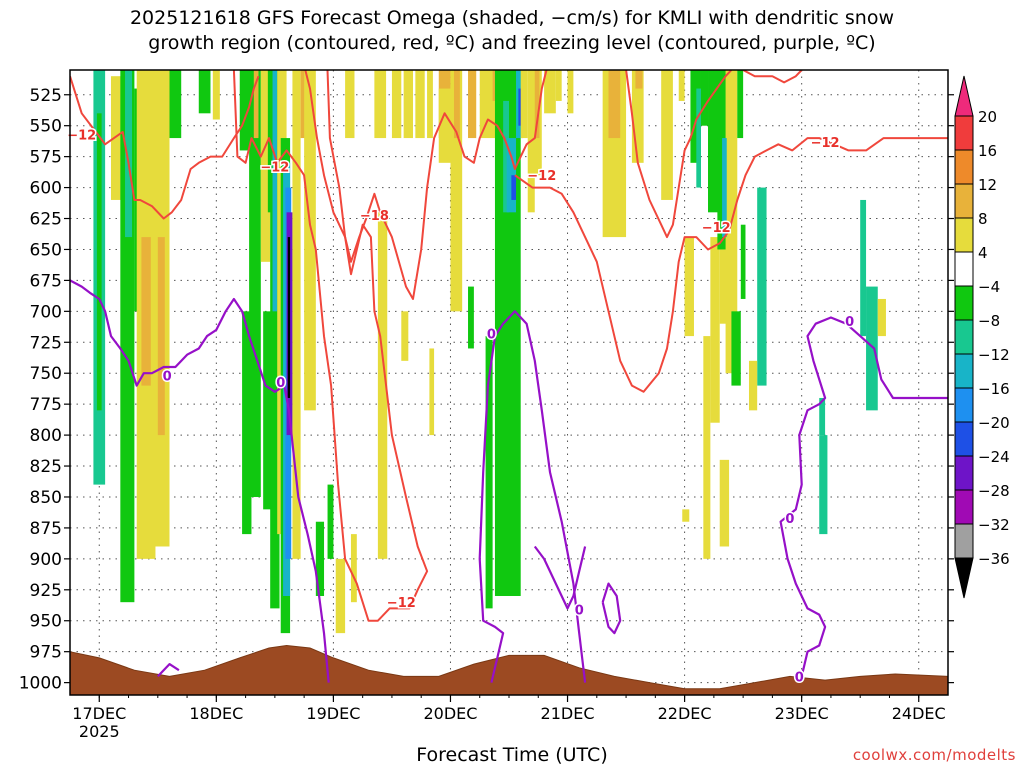  I want to click on colorbar-label: −16, so click(994, 389).